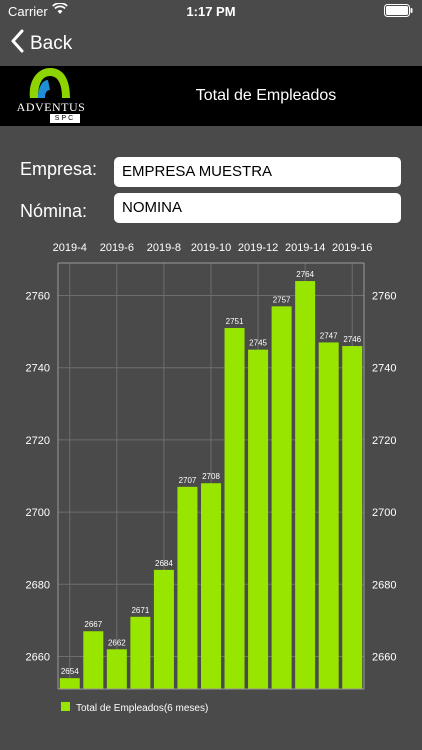  What do you see at coordinates (305, 274) in the screenshot?
I see `bar-value-label: 2764` at bounding box center [305, 274].